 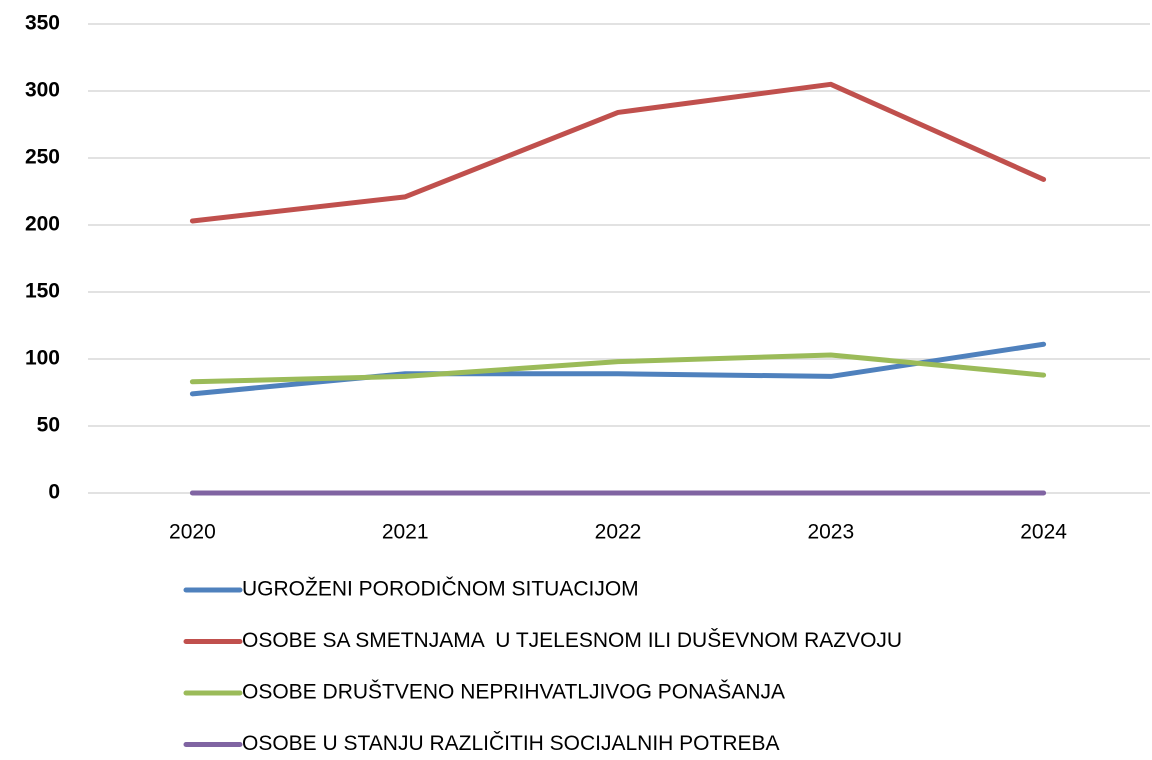 What do you see at coordinates (42, 358) in the screenshot?
I see `y-tick-label: 100` at bounding box center [42, 358].